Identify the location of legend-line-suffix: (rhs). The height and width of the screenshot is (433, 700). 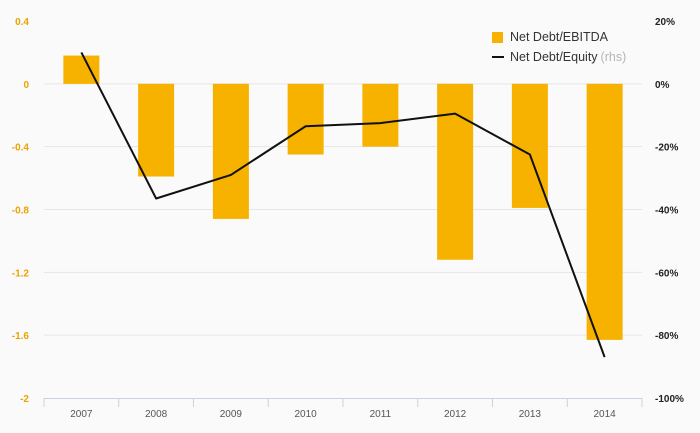
(613, 57).